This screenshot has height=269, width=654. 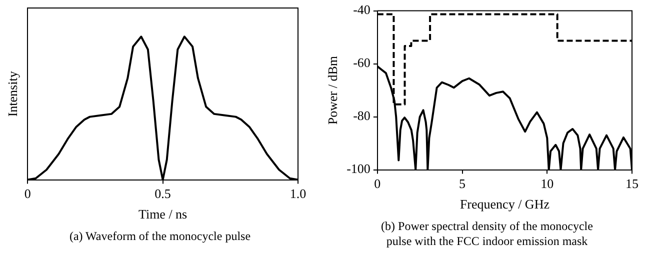 What do you see at coordinates (160, 236) in the screenshot?
I see `text: (a) Waveform of the monocycle pulse` at bounding box center [160, 236].